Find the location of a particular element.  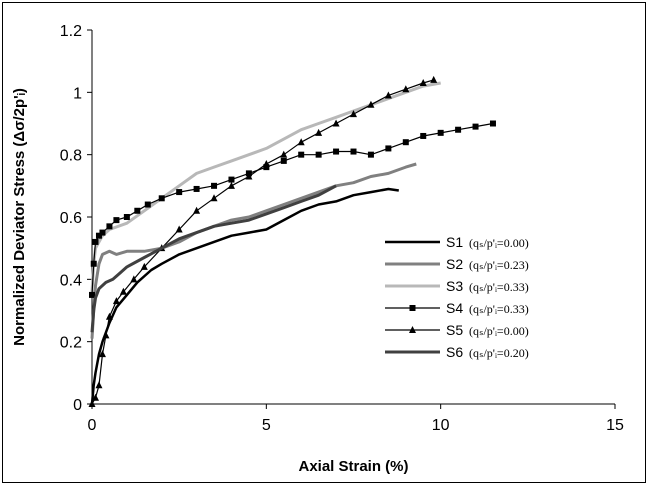

y-ticks: 0 0.2 0.4 0.6 0.8 1 1.2 is located at coordinates (76, 218).